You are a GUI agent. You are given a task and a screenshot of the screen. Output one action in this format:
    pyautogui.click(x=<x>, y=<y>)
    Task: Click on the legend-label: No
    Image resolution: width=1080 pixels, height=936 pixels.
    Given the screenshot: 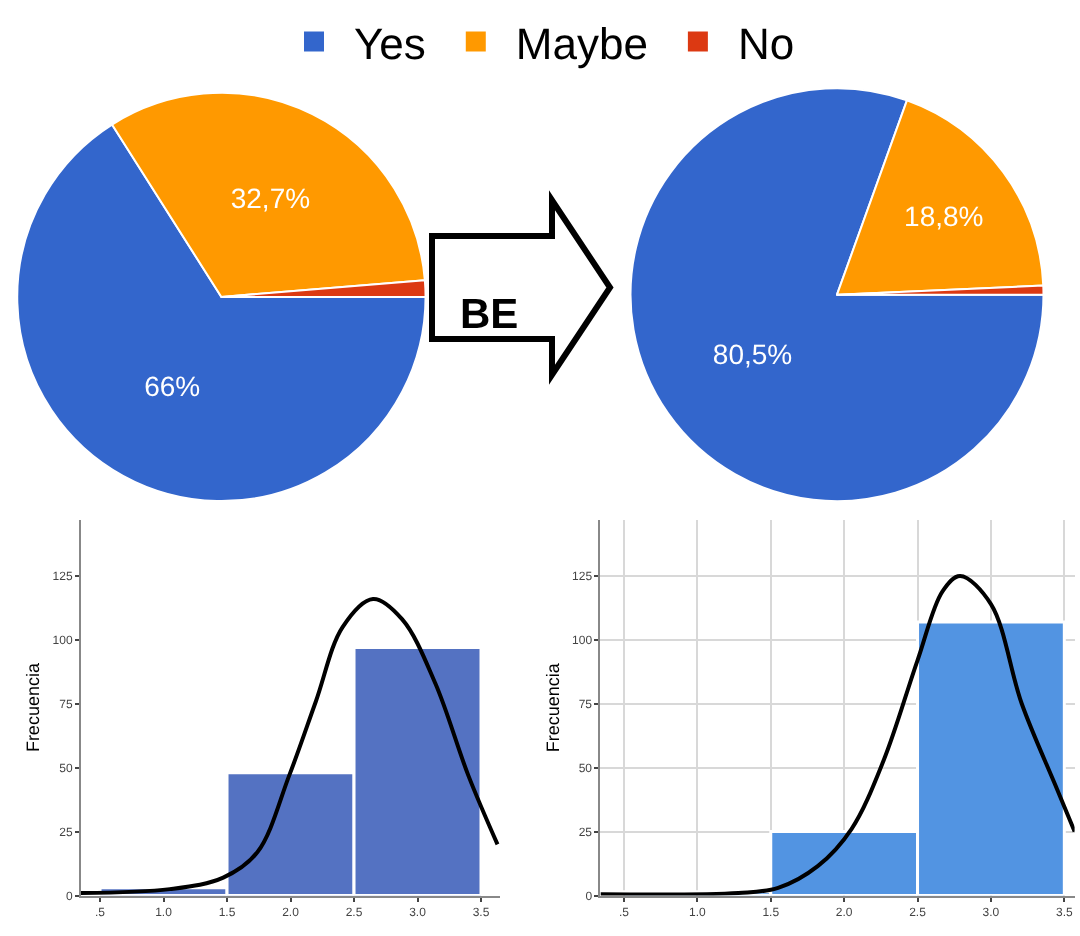 What is the action you would take?
    pyautogui.click(x=766, y=43)
    